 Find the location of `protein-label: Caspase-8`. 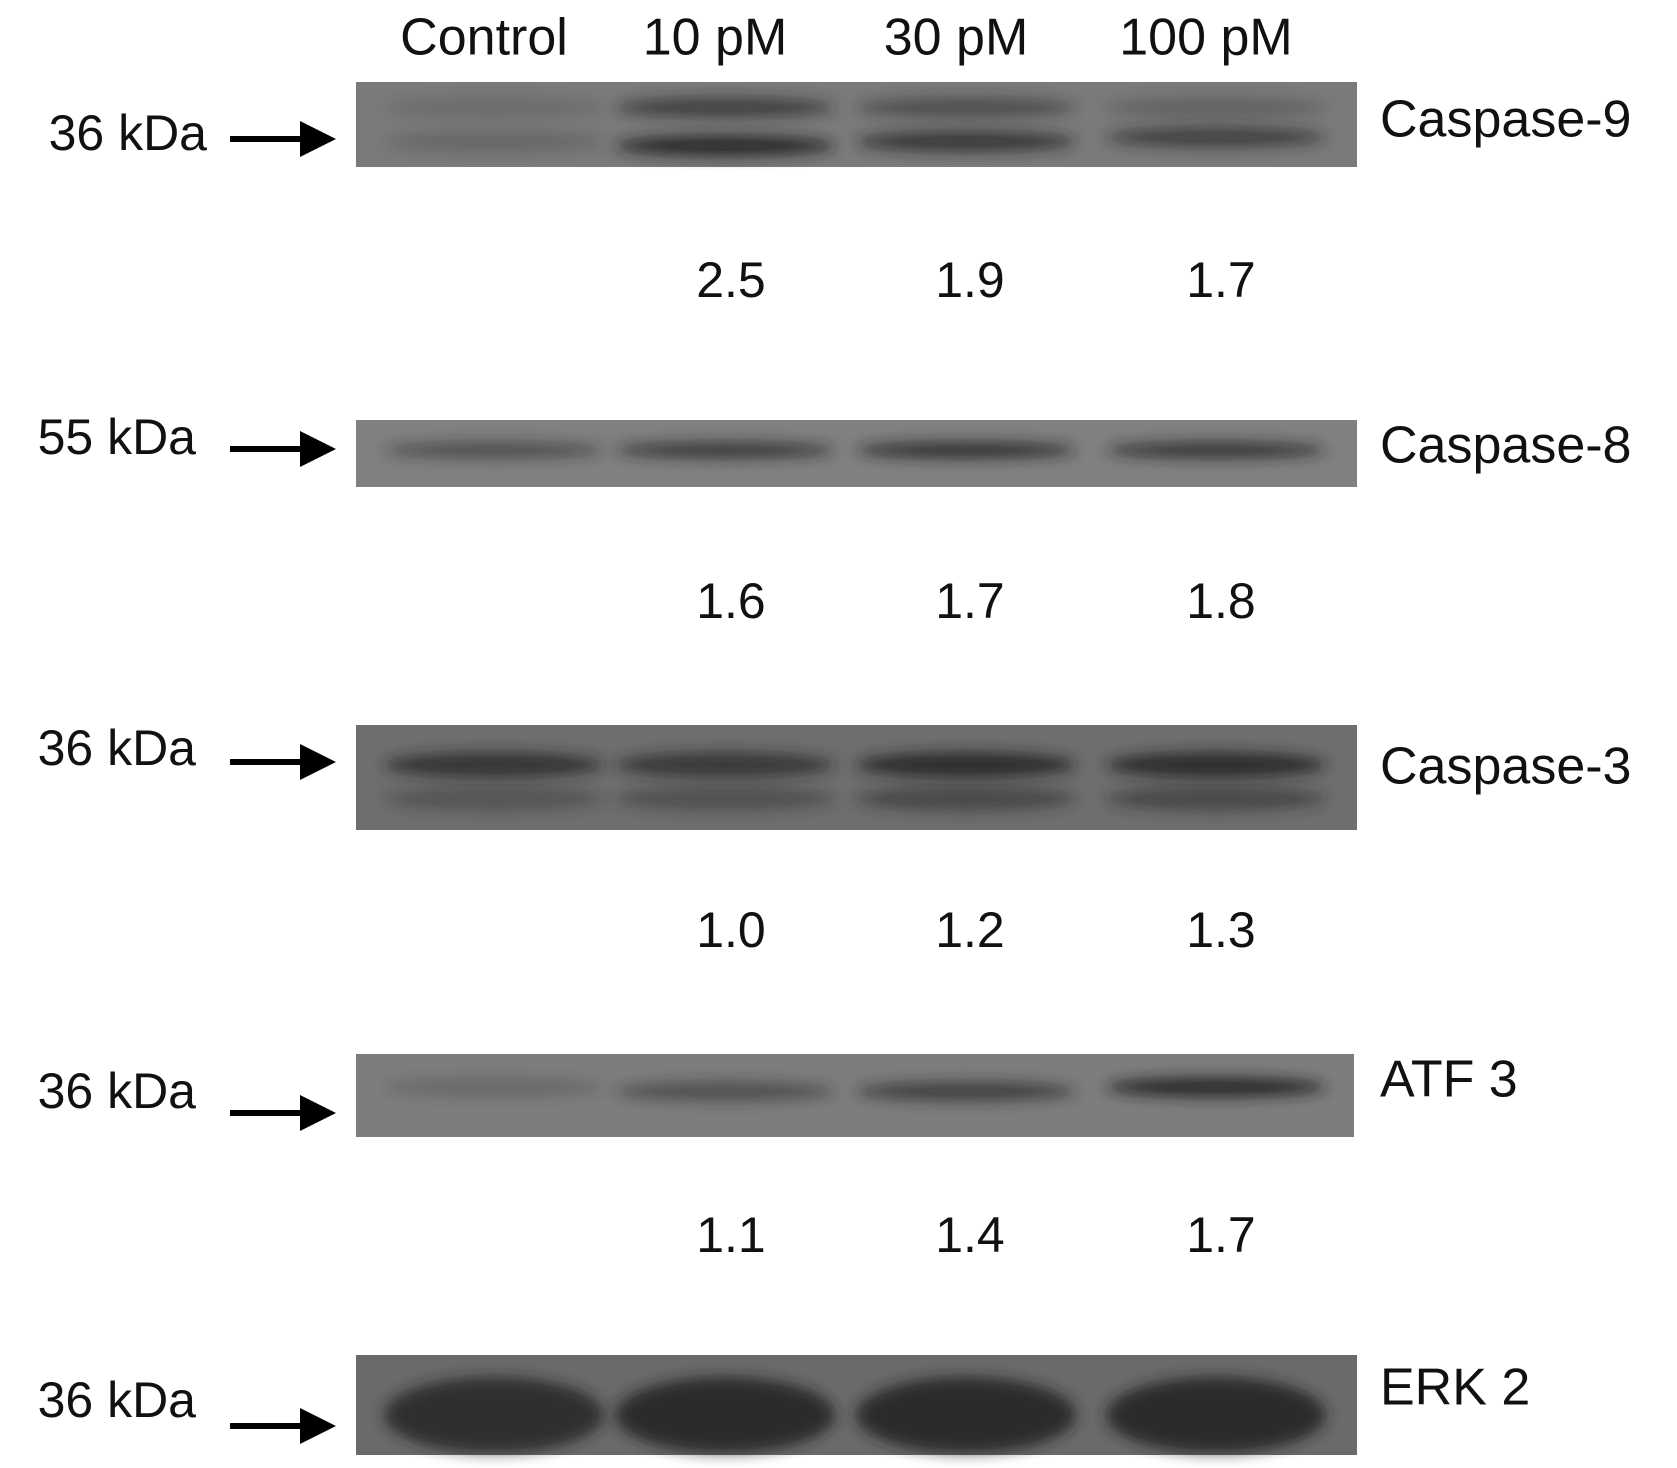

protein-label: Caspase-8 is located at coordinates (1505, 446).